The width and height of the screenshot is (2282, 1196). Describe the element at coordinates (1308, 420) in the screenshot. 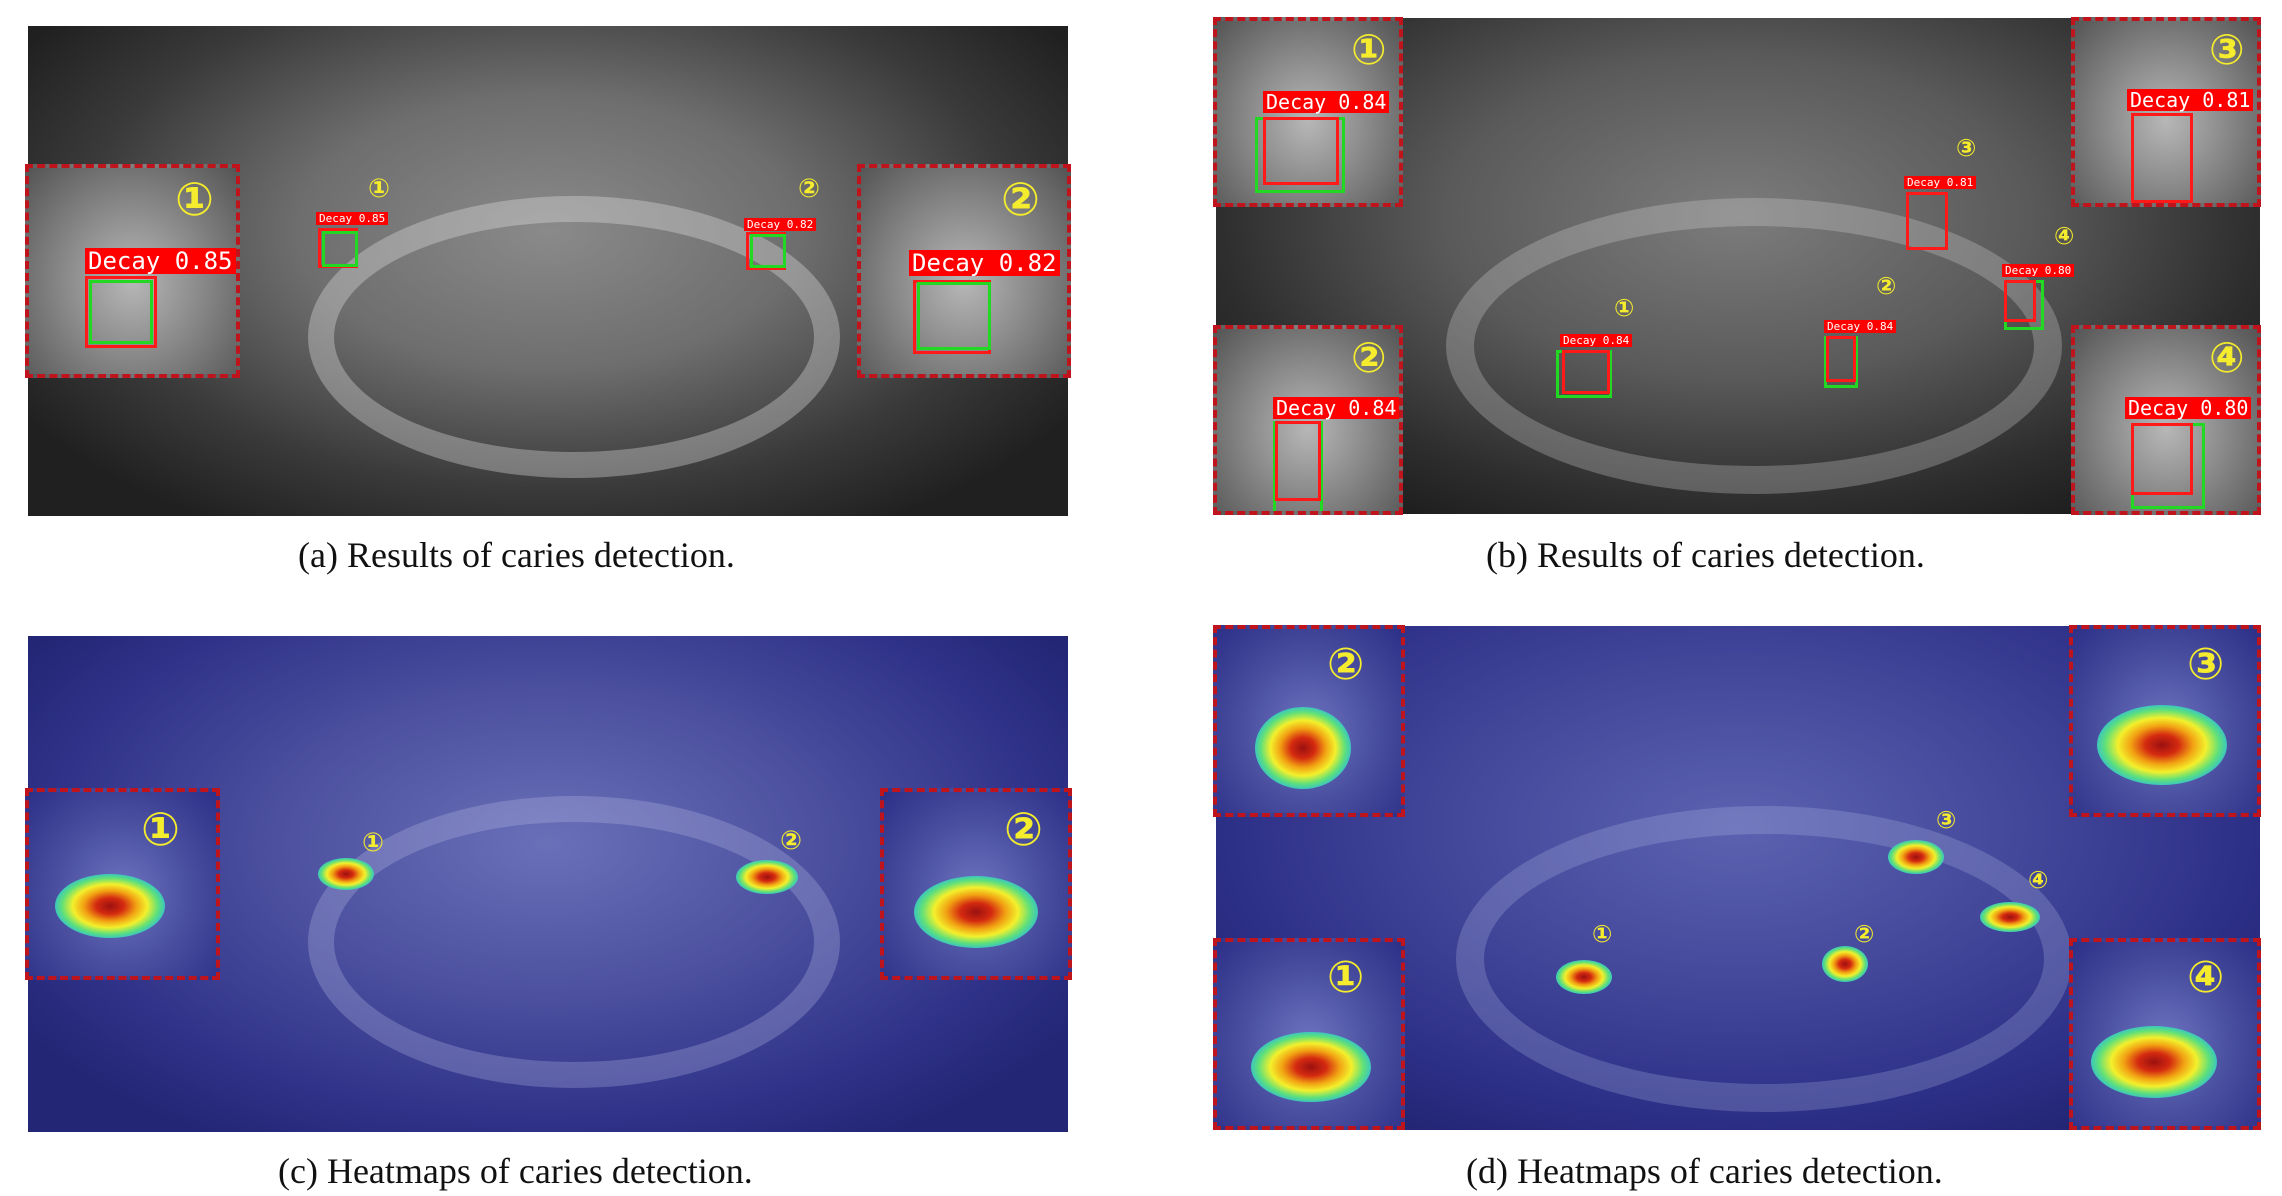

I see `zoom-inset-2: ② Decay 0.84` at that location.